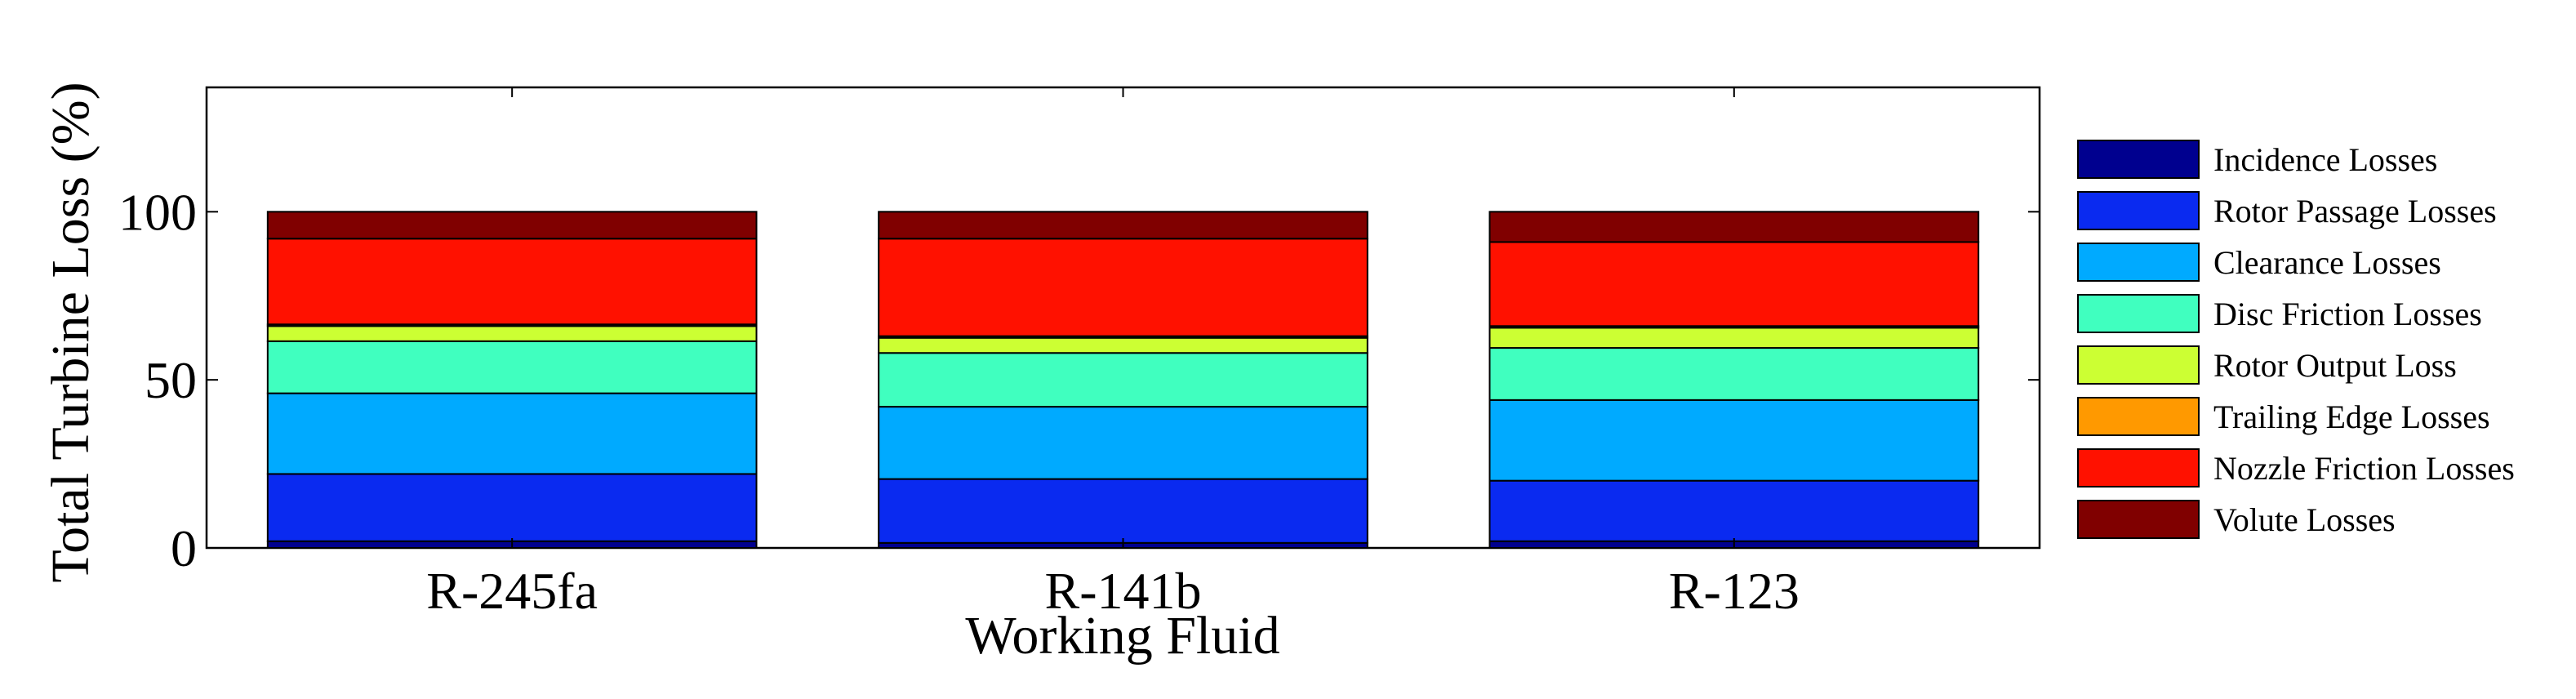 This screenshot has width=2576, height=699. What do you see at coordinates (1123, 511) in the screenshot?
I see `bar-segment-rotor-passage-losses-r-141b` at bounding box center [1123, 511].